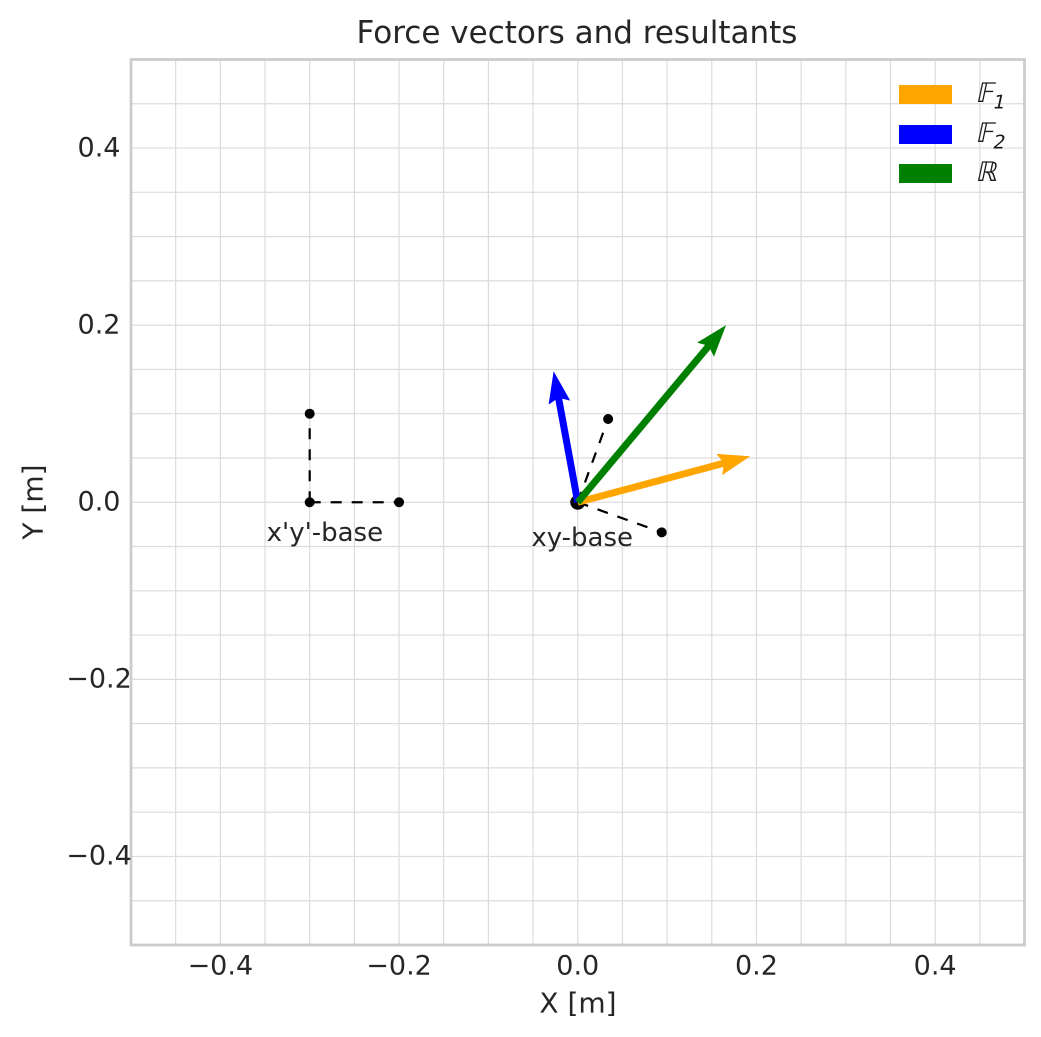 Image resolution: width=1041 pixels, height=1037 pixels. I want to click on legend-row-f2: 𝔽2, so click(953, 136).